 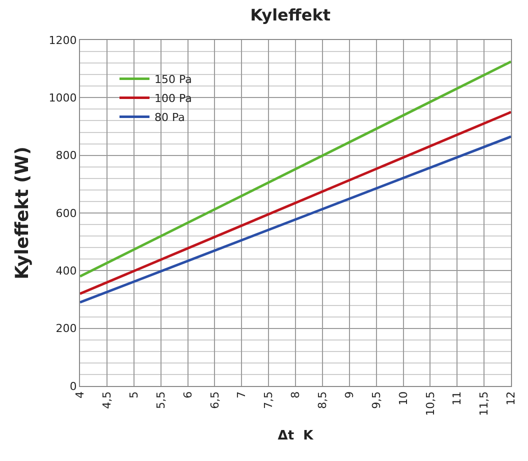 I want to click on y-tick-label: 400, so click(x=66, y=271).